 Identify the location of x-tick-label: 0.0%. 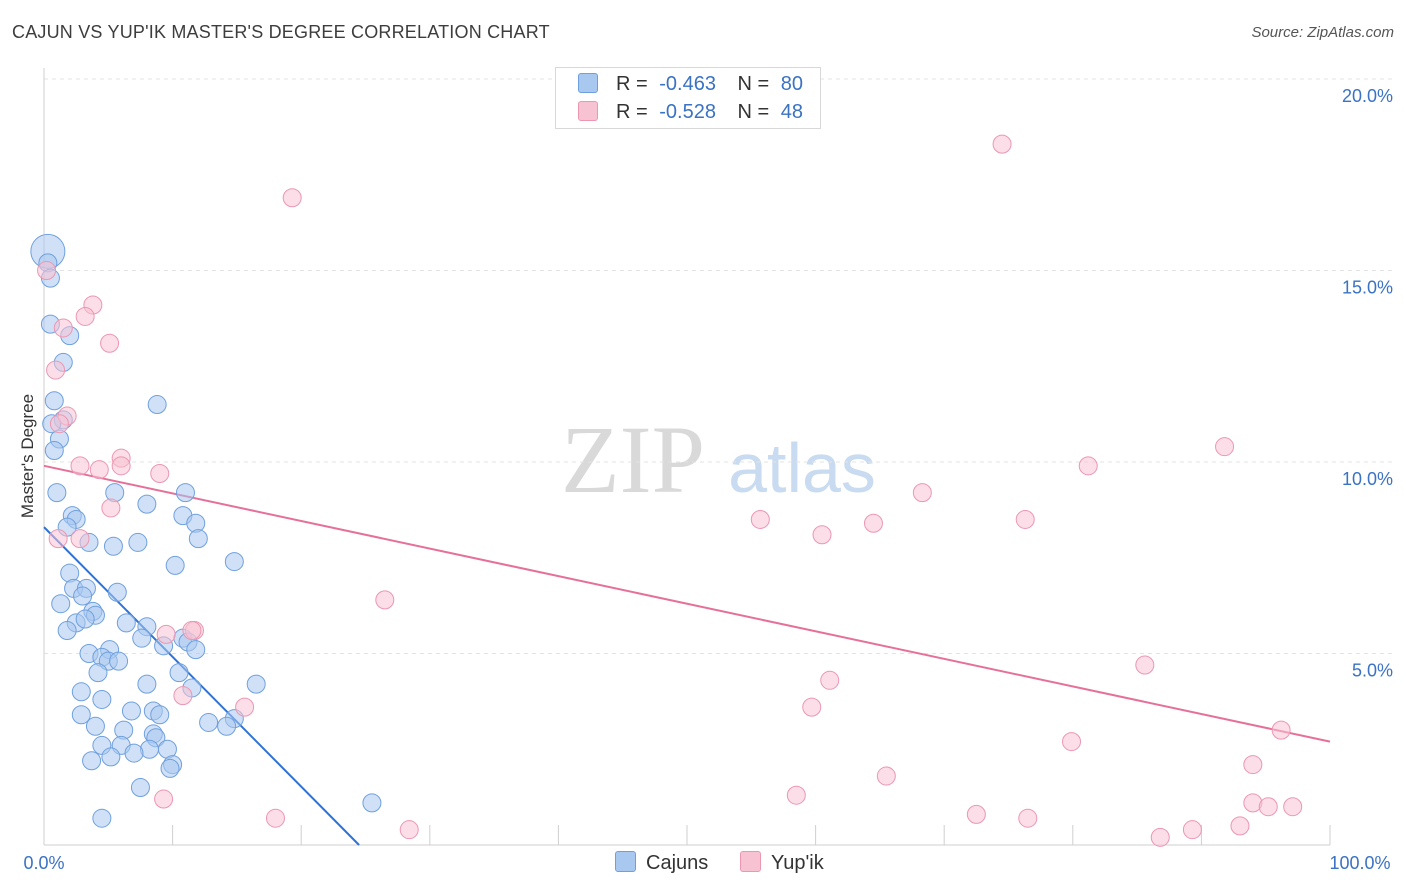
(43, 863).